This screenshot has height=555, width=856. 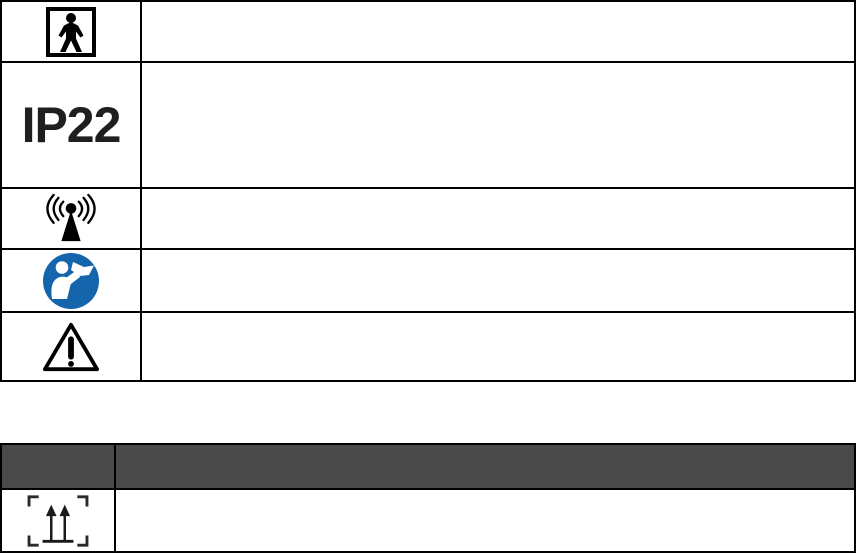 I want to click on header-description-cell, so click(x=485, y=466).